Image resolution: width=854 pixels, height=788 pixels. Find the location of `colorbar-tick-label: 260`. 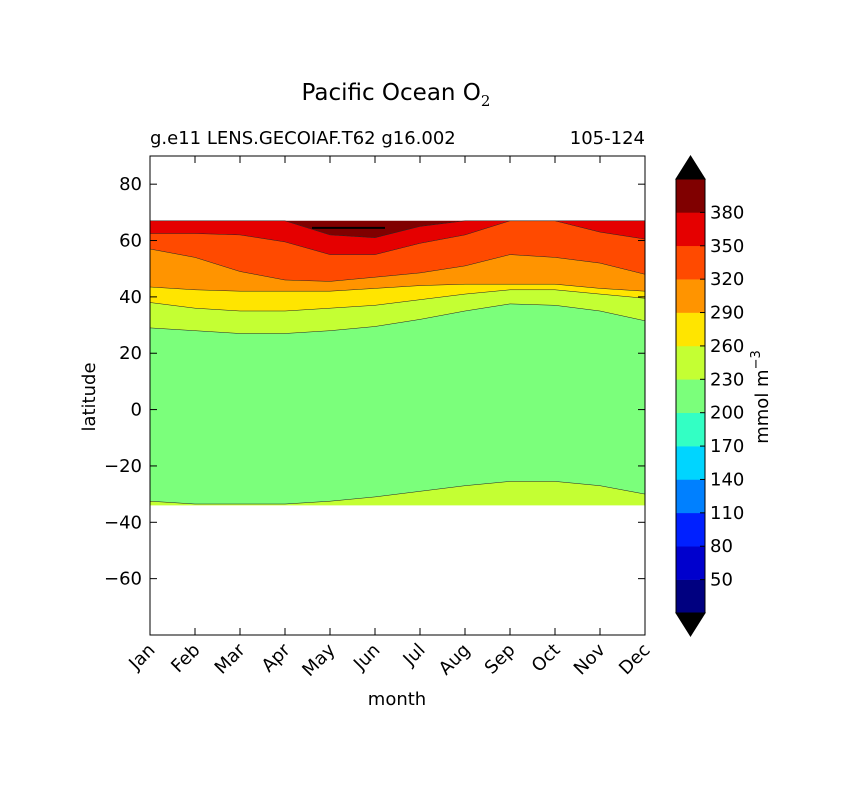

colorbar-tick-label: 260 is located at coordinates (727, 346).